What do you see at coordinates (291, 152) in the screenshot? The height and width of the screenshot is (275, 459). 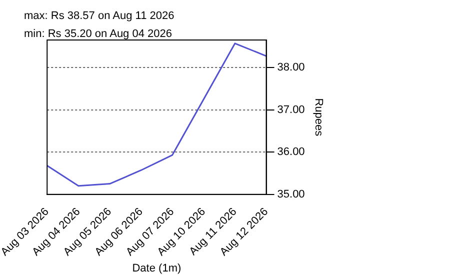 I see `y-tick-label: 36.00` at bounding box center [291, 152].